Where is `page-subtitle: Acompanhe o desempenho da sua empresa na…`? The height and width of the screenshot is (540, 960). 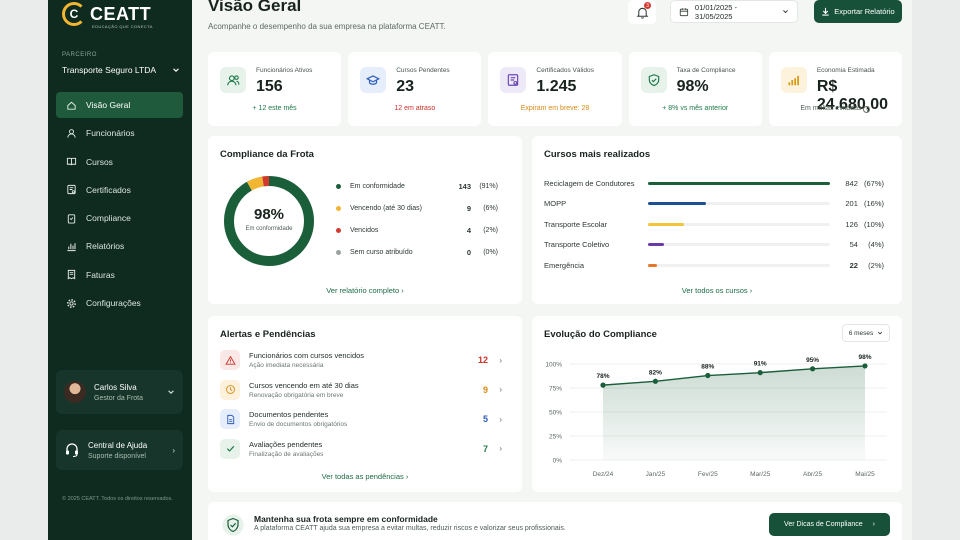 page-subtitle: Acompanhe o desempenho da sua empresa na… is located at coordinates (327, 26).